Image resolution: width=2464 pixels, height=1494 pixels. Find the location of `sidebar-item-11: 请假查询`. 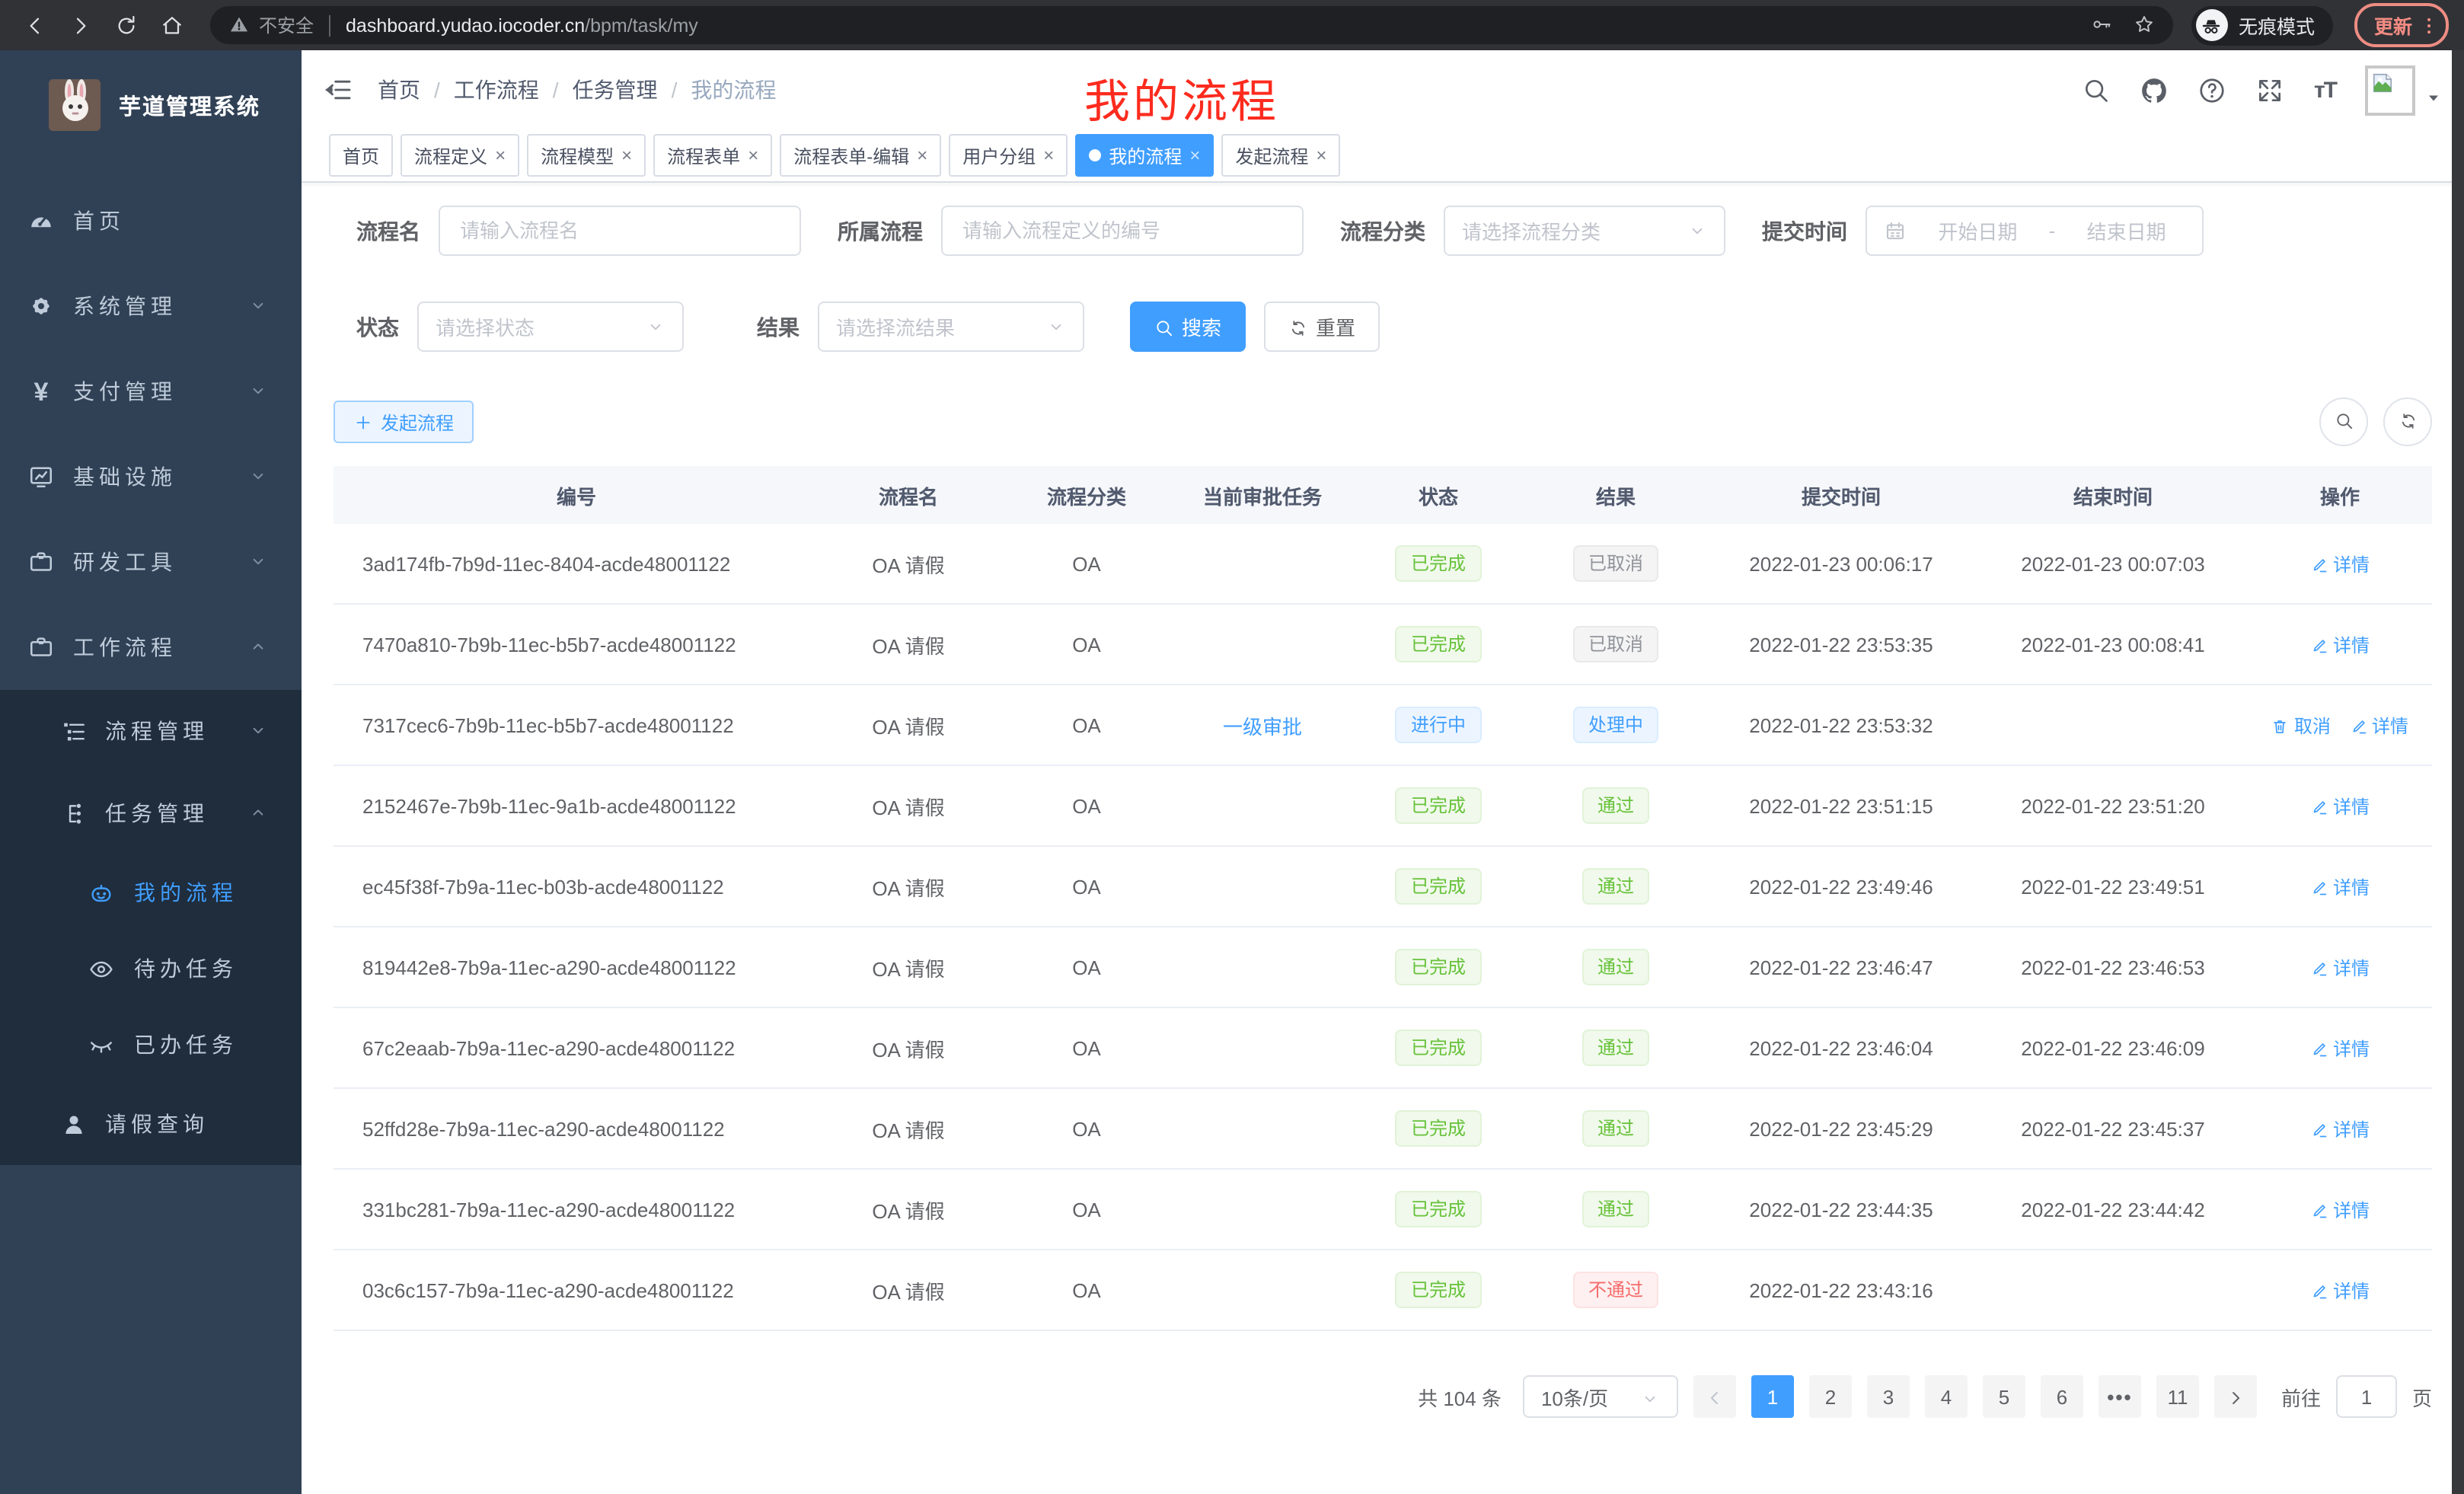

sidebar-item-11: 请假查询 is located at coordinates (151, 1124).